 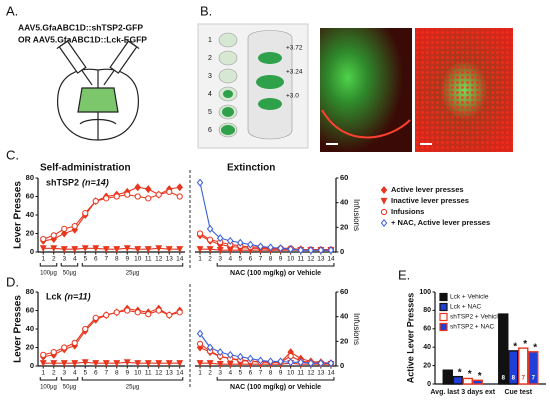 I want to click on x-tick-label: 4, so click(x=75, y=259).